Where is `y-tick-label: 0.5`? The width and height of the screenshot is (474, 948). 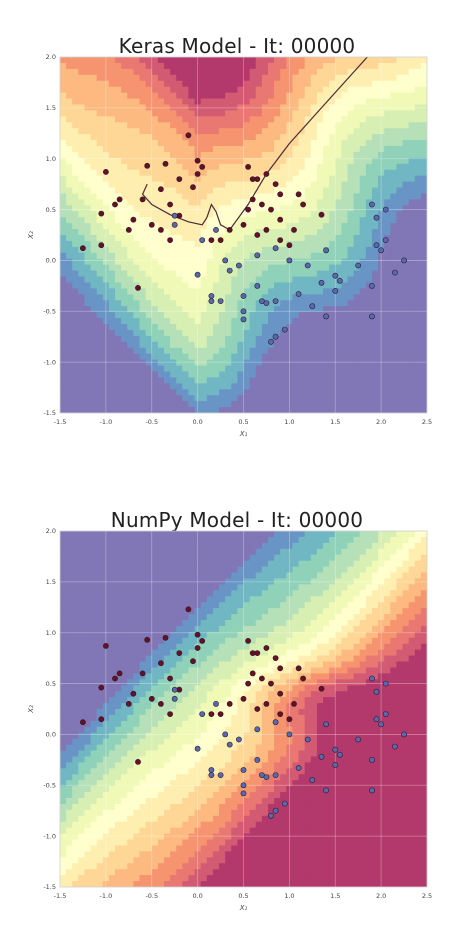
y-tick-label: 0.5 is located at coordinates (51, 210).